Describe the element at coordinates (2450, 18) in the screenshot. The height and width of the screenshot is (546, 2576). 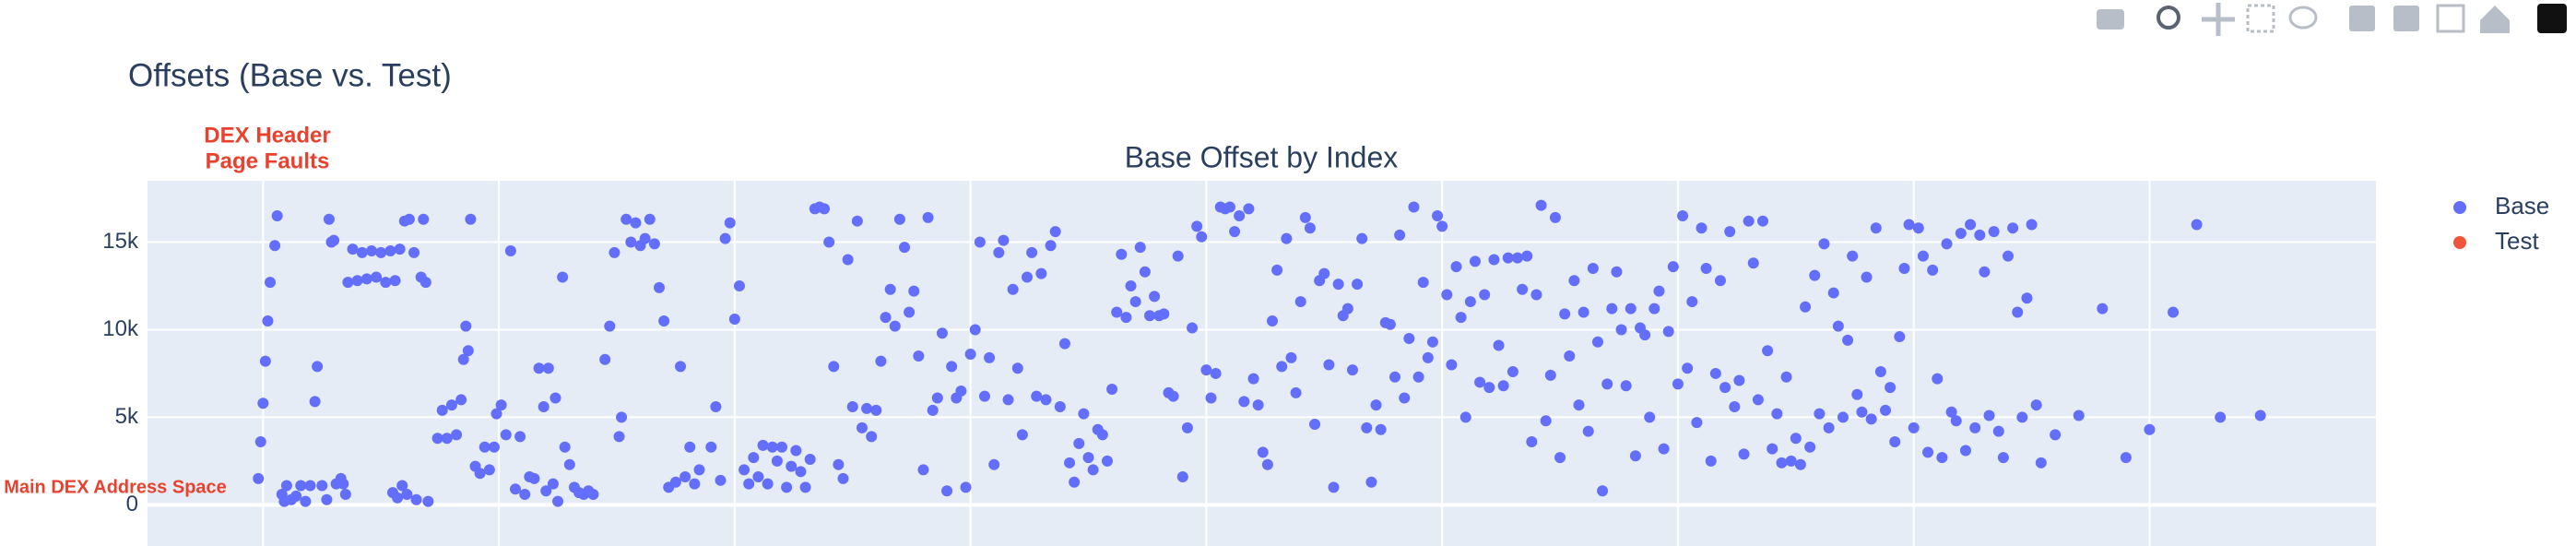
I see `autoscale-icon` at that location.